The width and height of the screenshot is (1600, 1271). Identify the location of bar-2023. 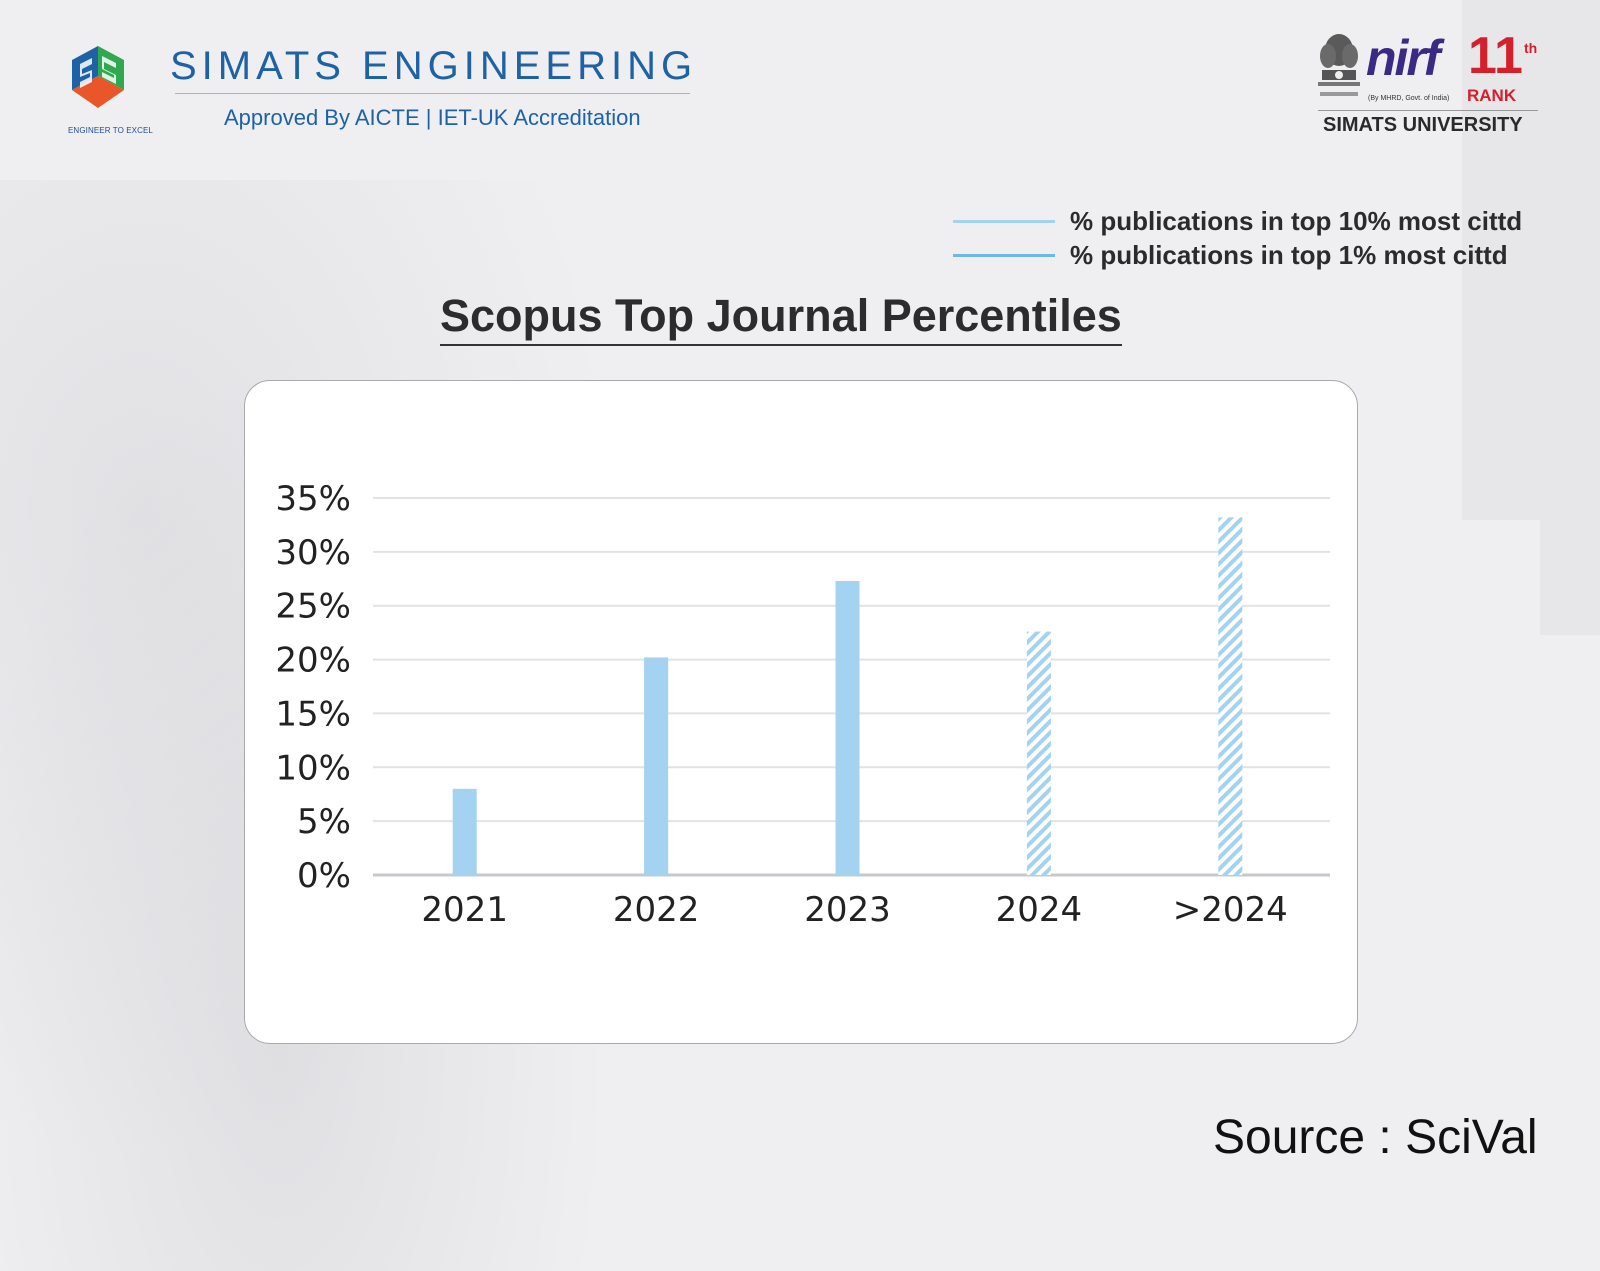
(847, 727).